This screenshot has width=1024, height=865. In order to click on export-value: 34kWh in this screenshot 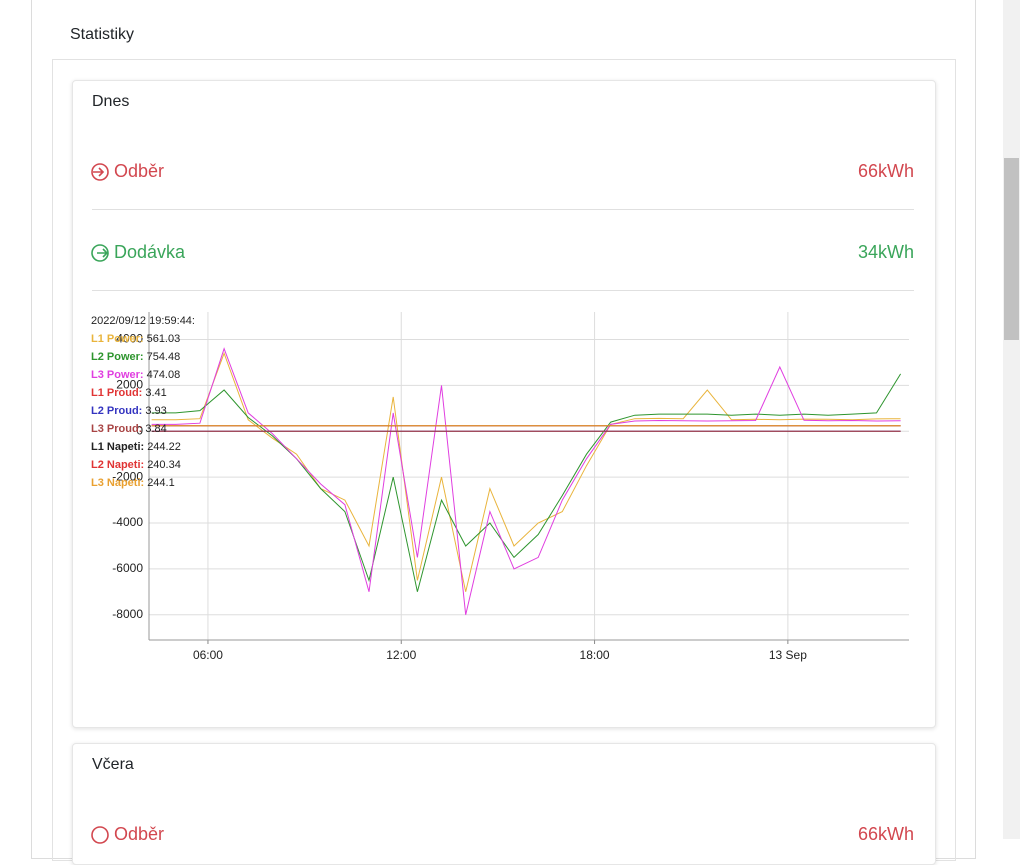, I will do `click(885, 252)`.